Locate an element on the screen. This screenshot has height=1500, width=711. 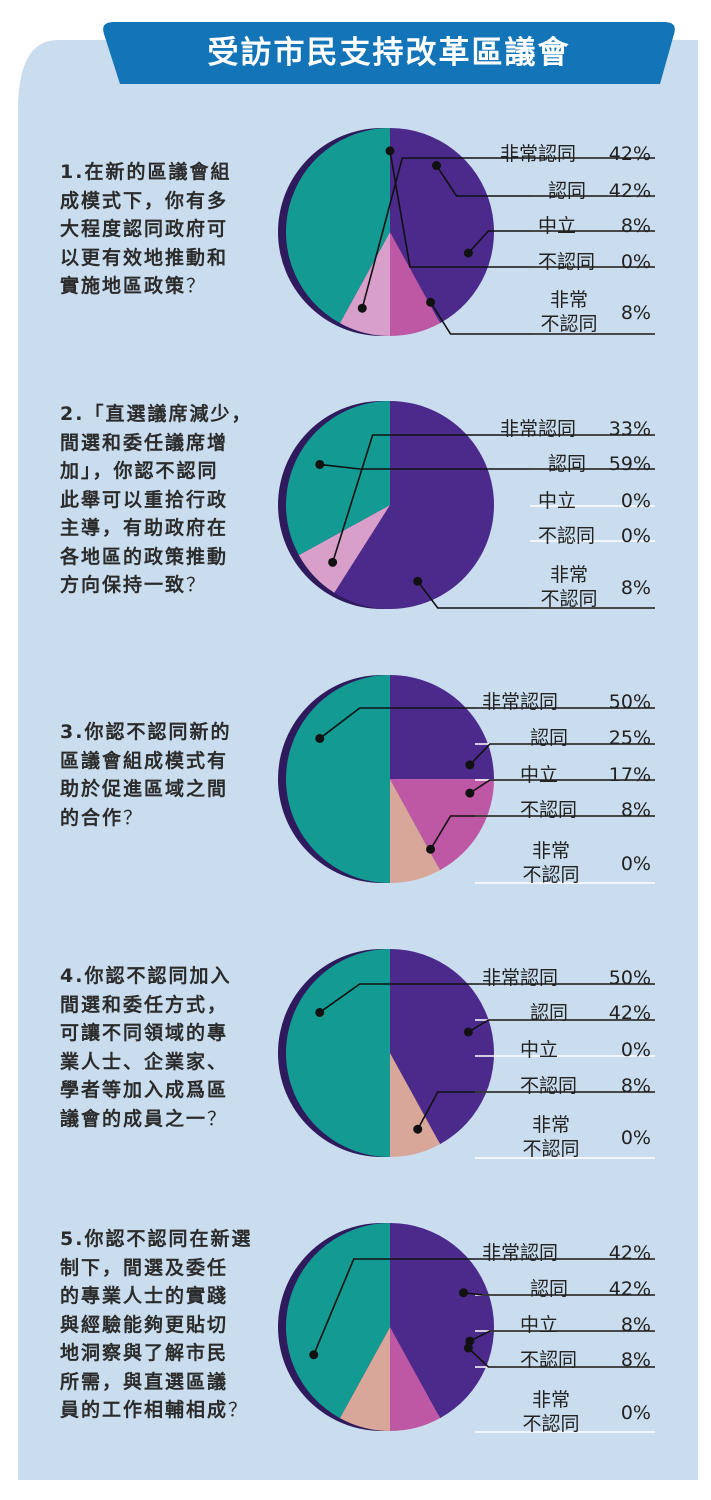
question-mark: ？ is located at coordinates (218, 1118).